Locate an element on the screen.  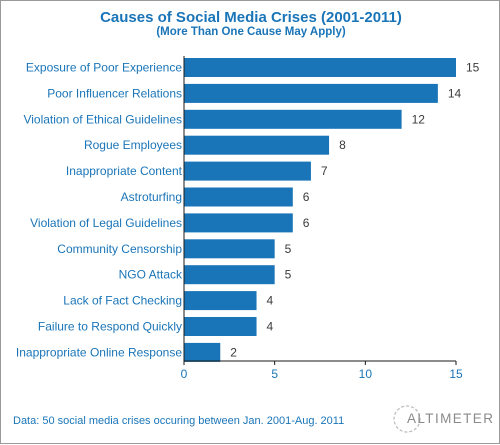
value-label: 2 is located at coordinates (233, 352).